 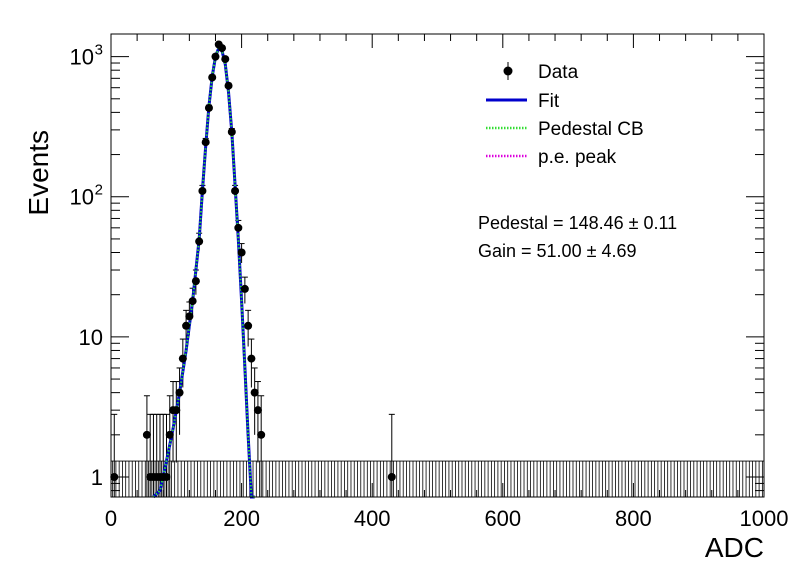 What do you see at coordinates (38, 173) in the screenshot?
I see `y-axis-label: Events` at bounding box center [38, 173].